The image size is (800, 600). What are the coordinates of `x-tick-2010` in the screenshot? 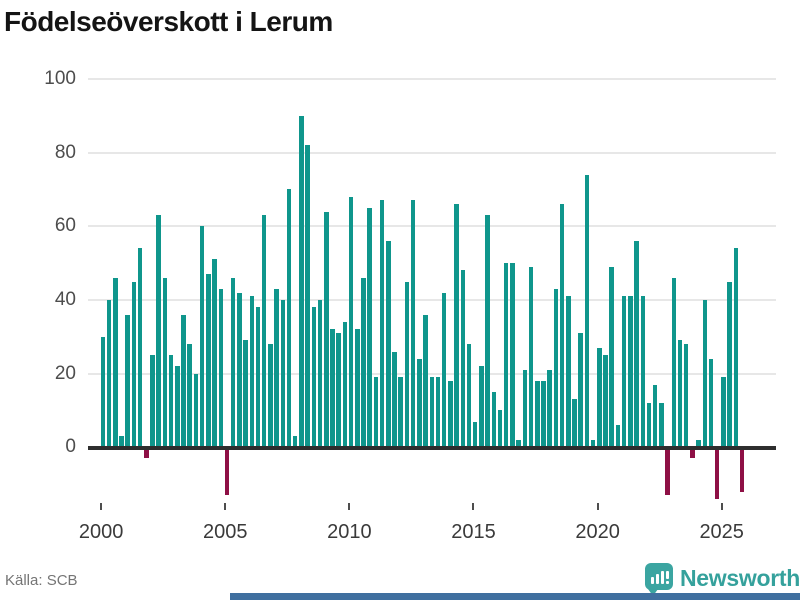 It's located at (349, 506).